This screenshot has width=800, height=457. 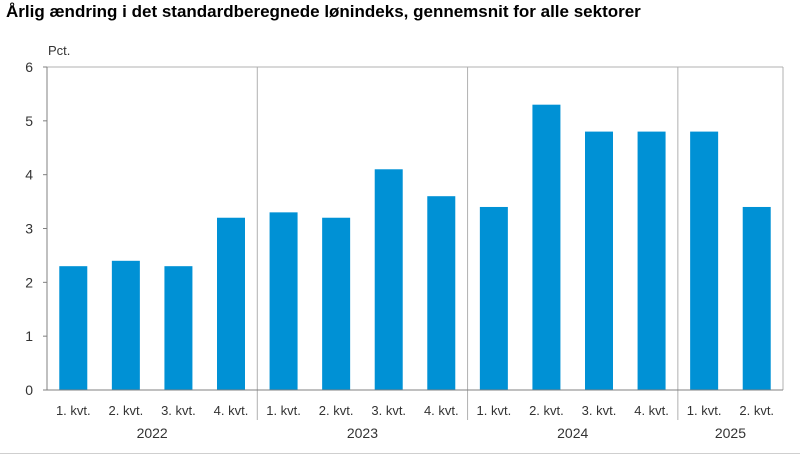 What do you see at coordinates (572, 433) in the screenshot?
I see `group-label: 2024` at bounding box center [572, 433].